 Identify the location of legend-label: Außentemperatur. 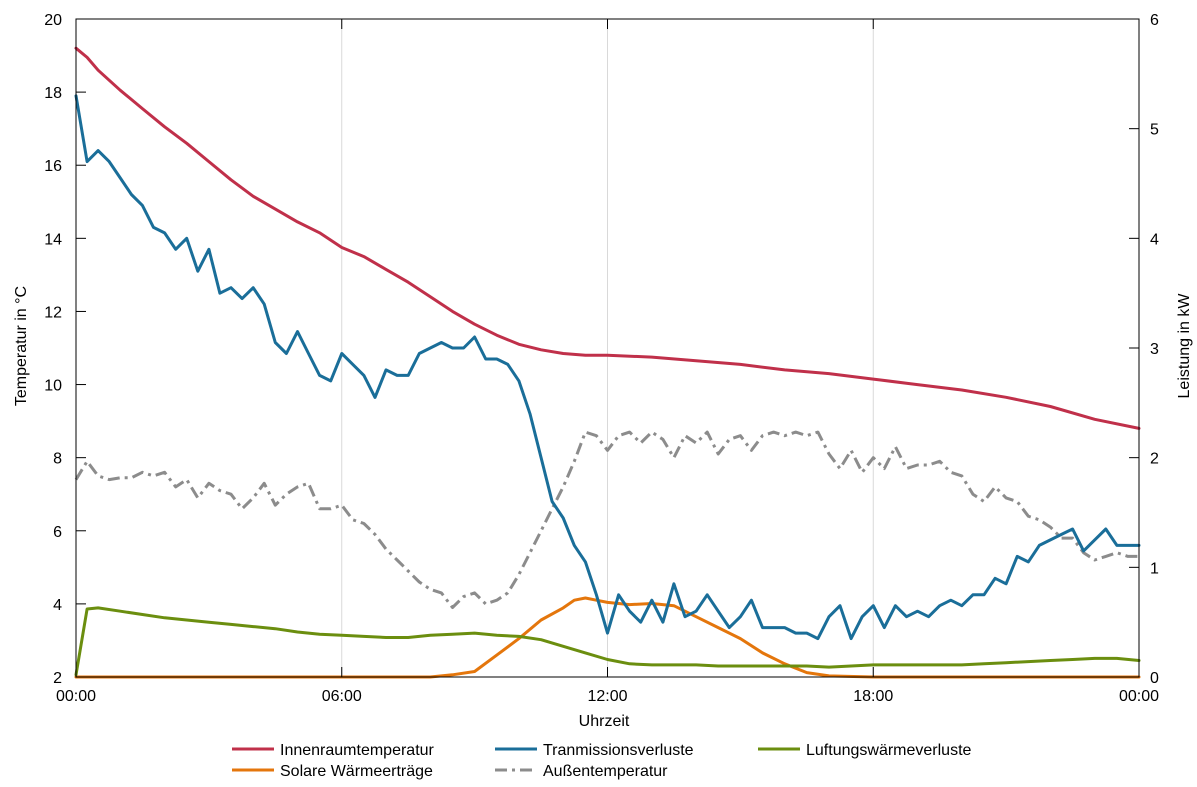
(605, 771).